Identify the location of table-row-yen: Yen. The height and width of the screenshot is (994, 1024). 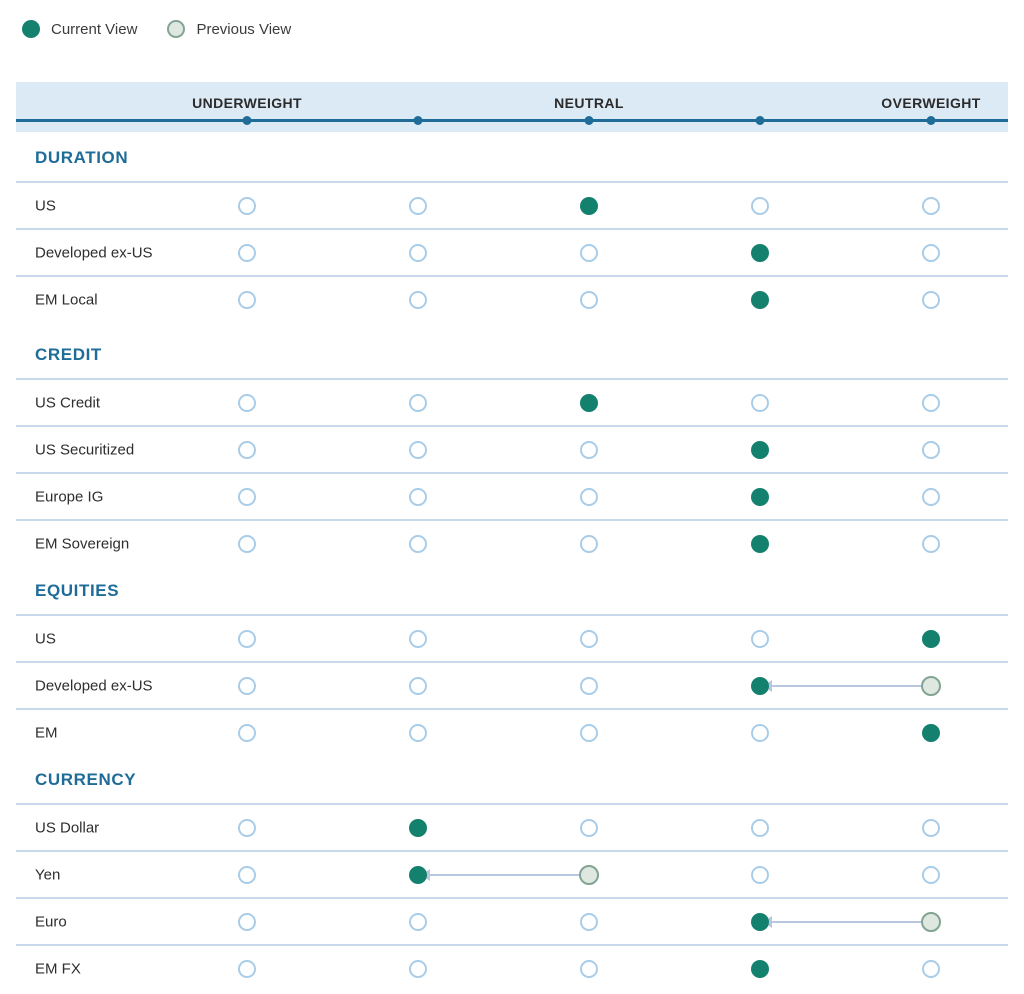
(512, 873).